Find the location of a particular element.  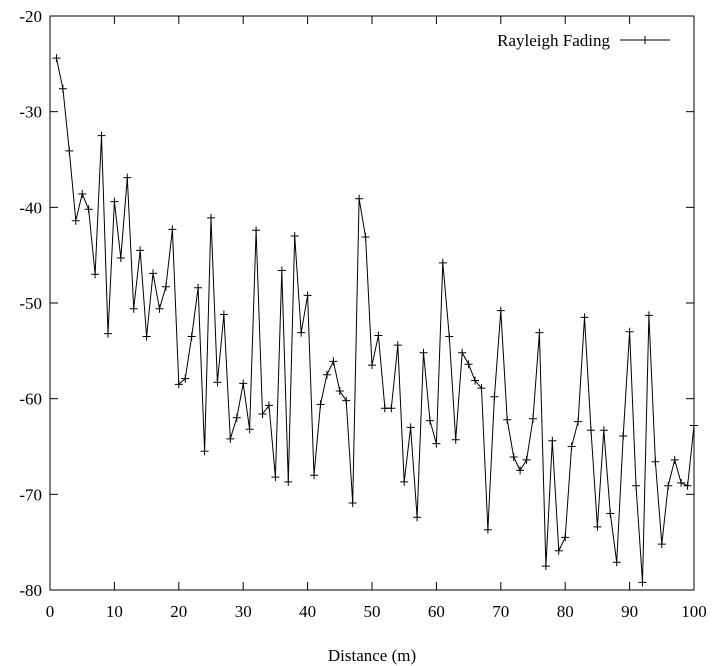

x-tick-label: 30 is located at coordinates (243, 611).